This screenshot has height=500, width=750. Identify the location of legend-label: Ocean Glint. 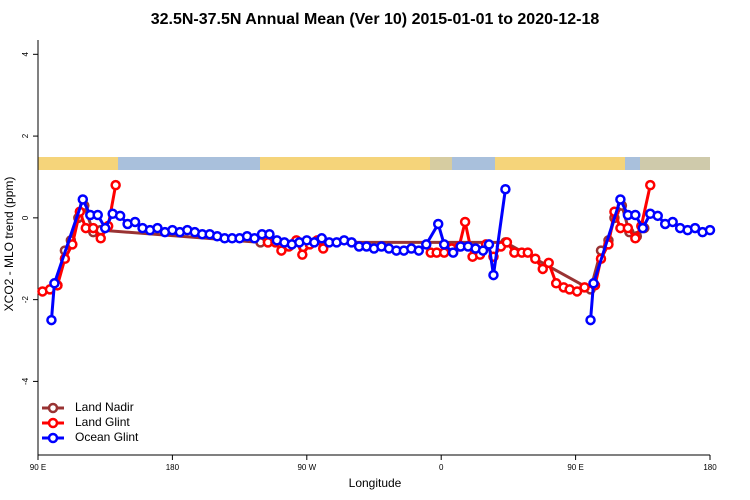
(107, 437).